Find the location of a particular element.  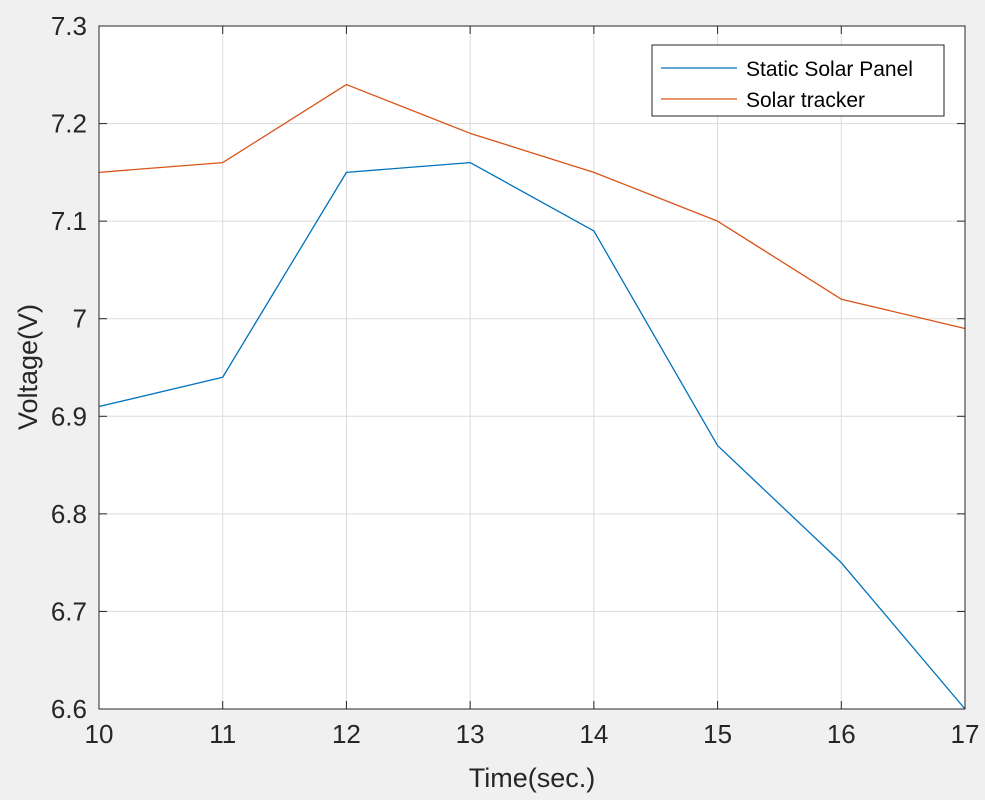

x-axis-label: Time(sec.) is located at coordinates (532, 778).